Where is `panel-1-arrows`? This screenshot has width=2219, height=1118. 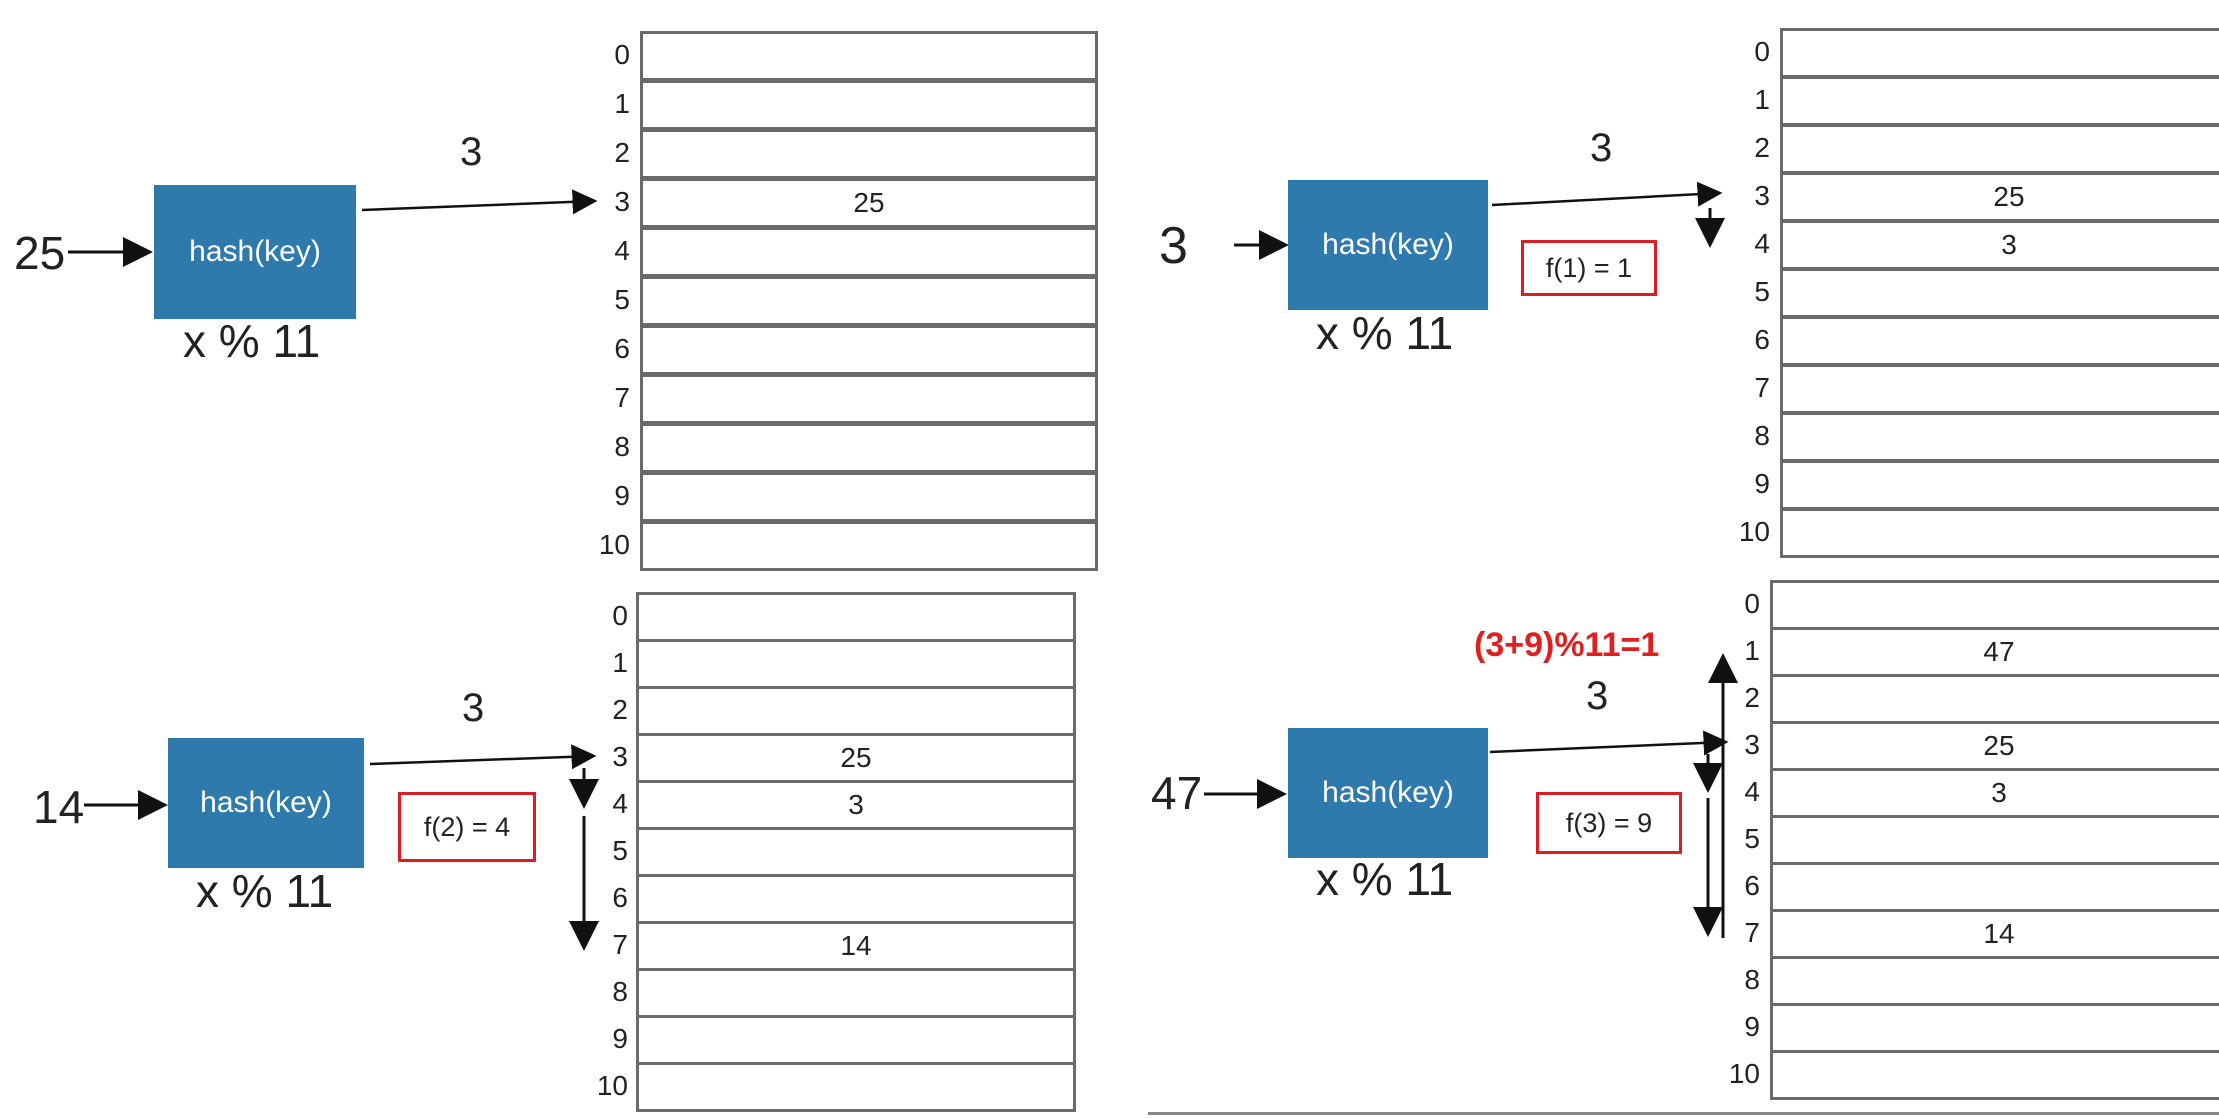 panel-1-arrows is located at coordinates (333, 228).